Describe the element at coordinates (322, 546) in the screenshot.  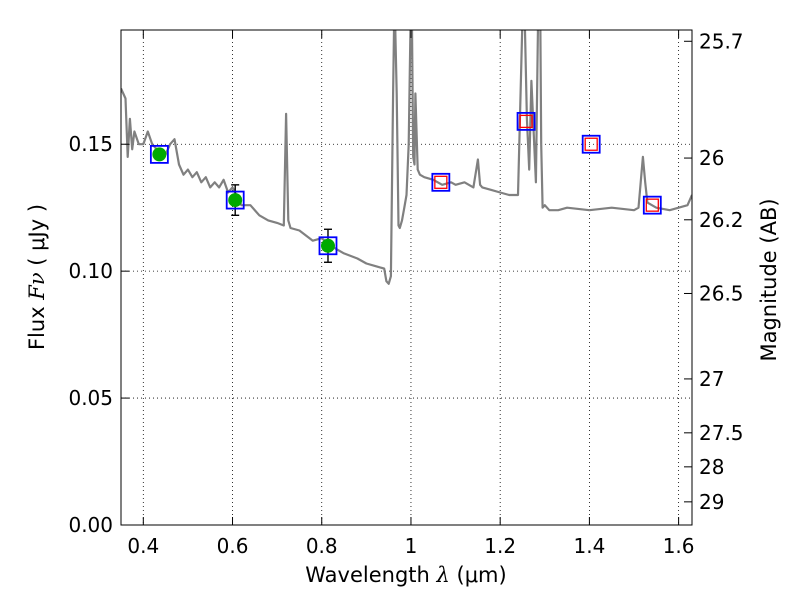
I see `x-tick-label: 0.8` at that location.